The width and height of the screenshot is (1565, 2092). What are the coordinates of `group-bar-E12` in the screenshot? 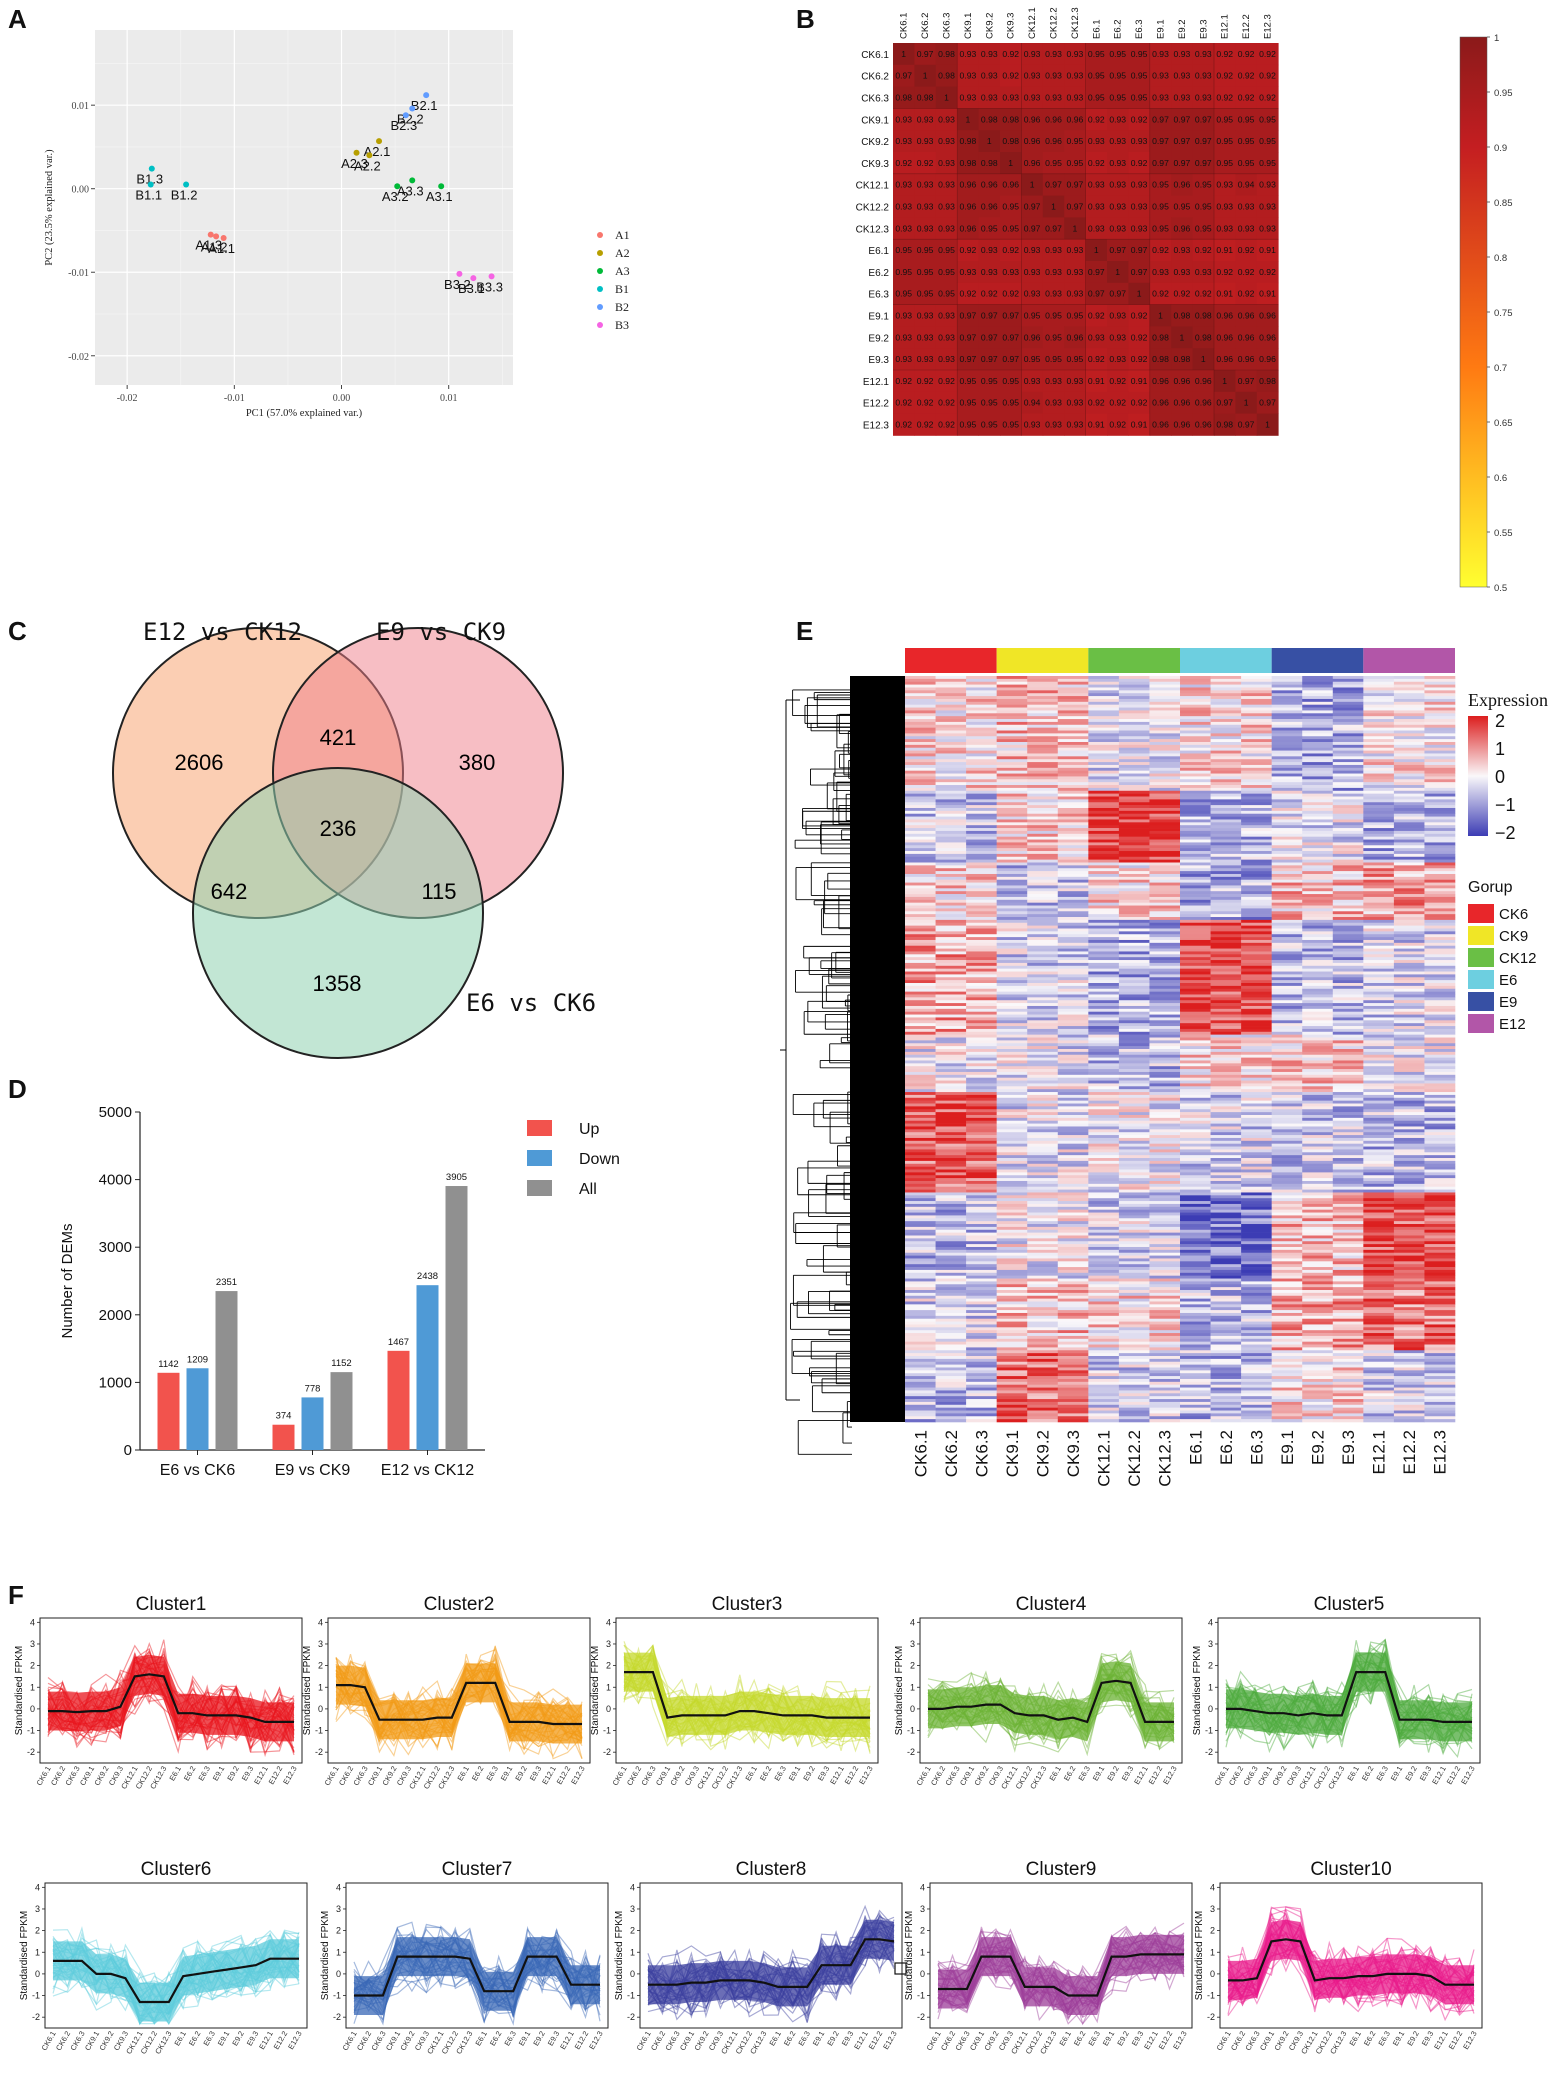 It's located at (1409, 660).